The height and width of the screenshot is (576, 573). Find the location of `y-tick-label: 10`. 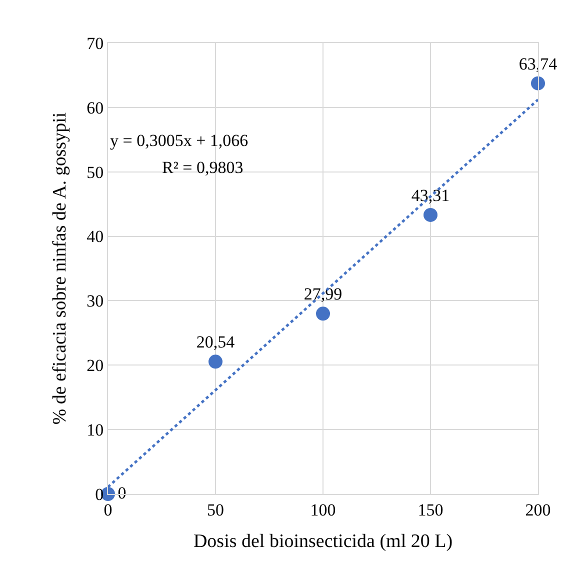

y-tick-label: 10 is located at coordinates (95, 430).